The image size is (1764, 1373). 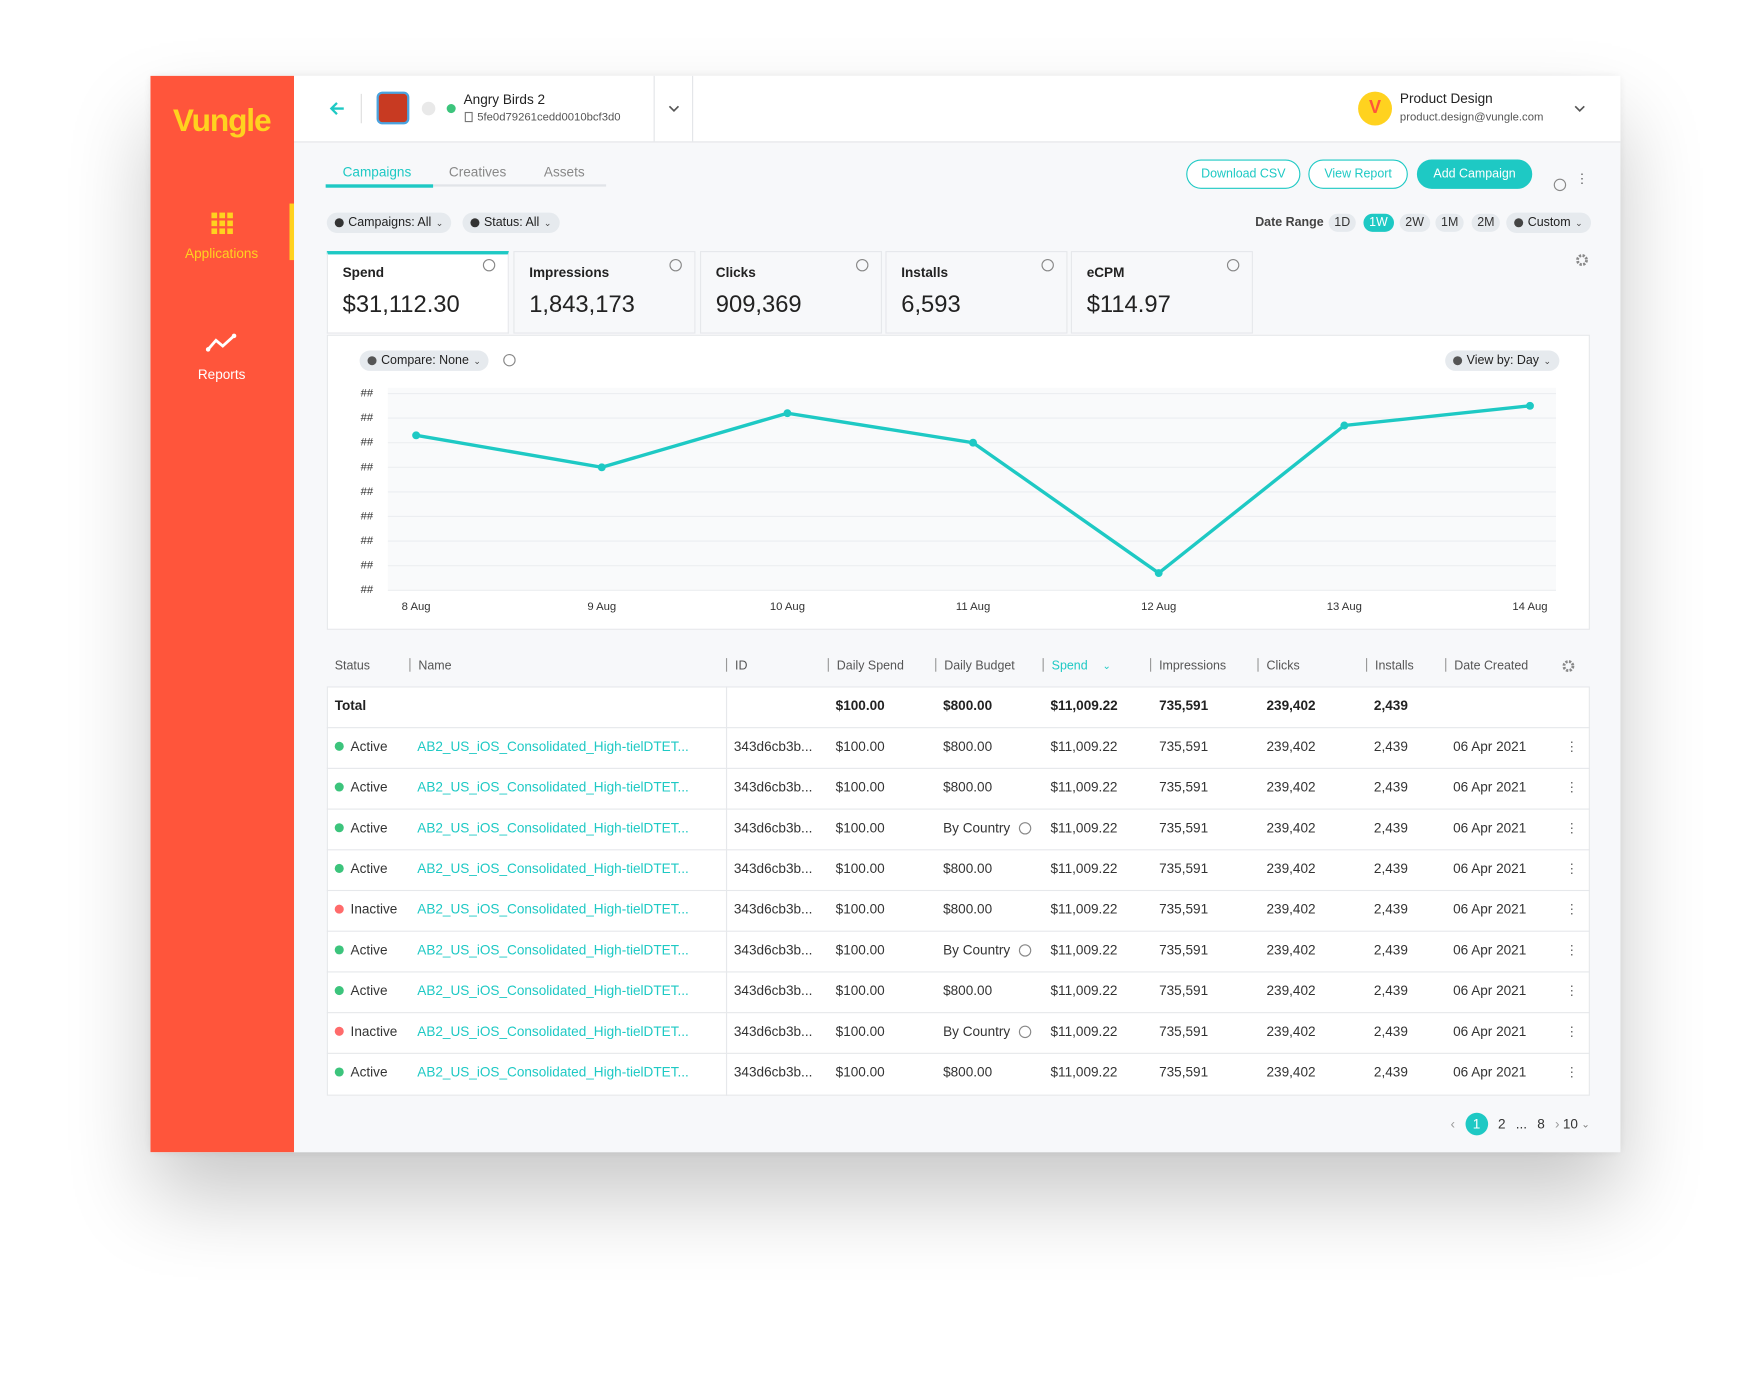 I want to click on column-header: Daily Spend, so click(x=870, y=666).